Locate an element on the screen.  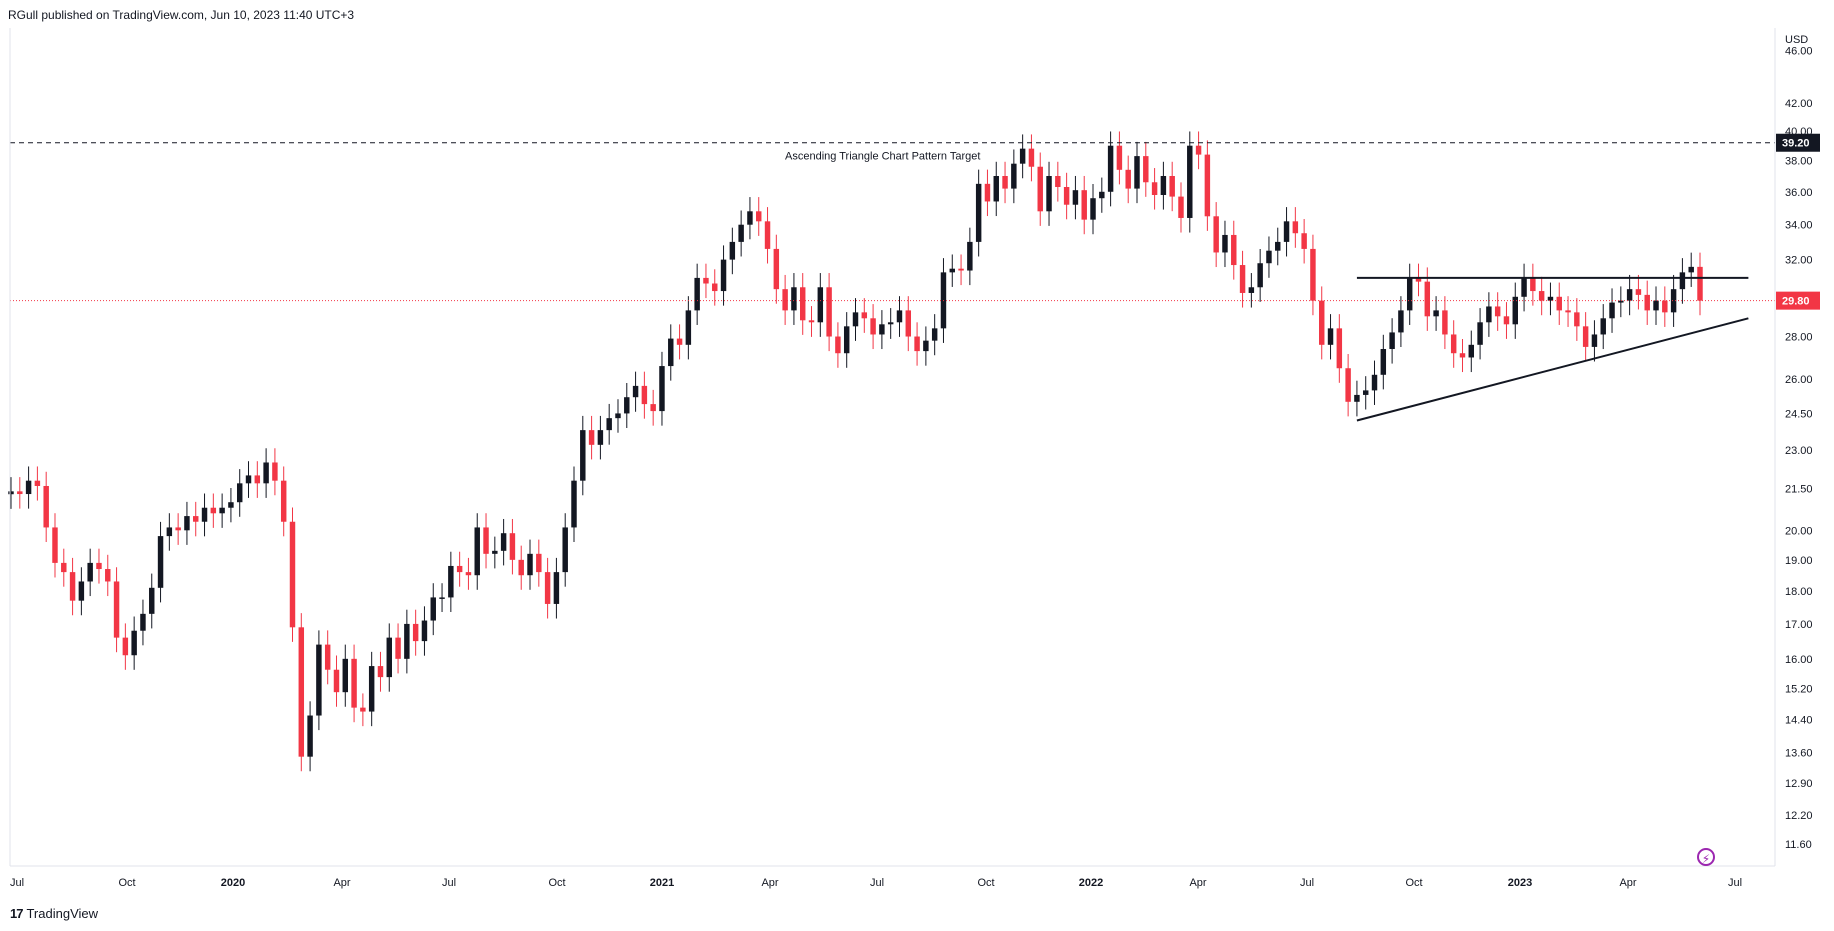
target-price-label-bg is located at coordinates (1798, 142).